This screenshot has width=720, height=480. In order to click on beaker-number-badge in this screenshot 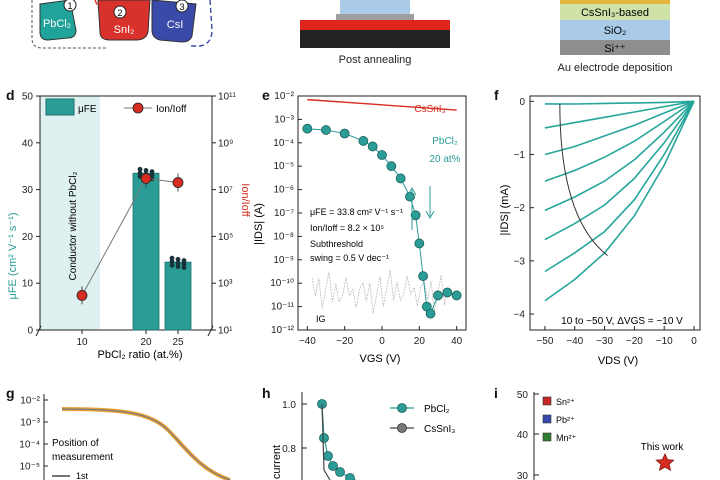, I will do `click(70, 6)`.